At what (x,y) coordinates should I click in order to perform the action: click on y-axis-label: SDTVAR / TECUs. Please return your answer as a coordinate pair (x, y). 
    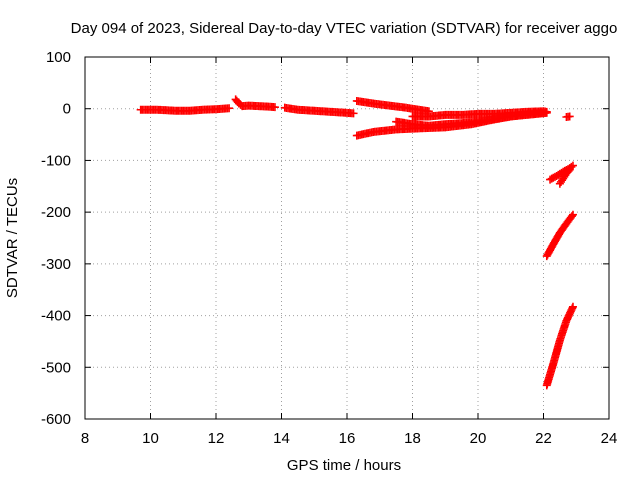
    Looking at the image, I should click on (12, 238).